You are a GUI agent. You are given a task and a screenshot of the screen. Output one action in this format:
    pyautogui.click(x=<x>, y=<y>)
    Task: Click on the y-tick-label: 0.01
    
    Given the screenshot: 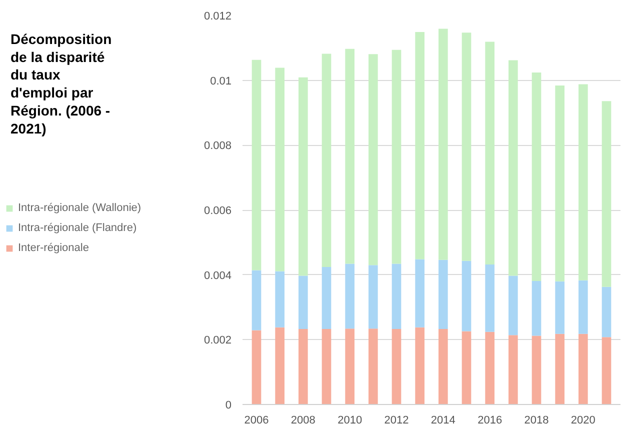 What is the action you would take?
    pyautogui.click(x=221, y=81)
    